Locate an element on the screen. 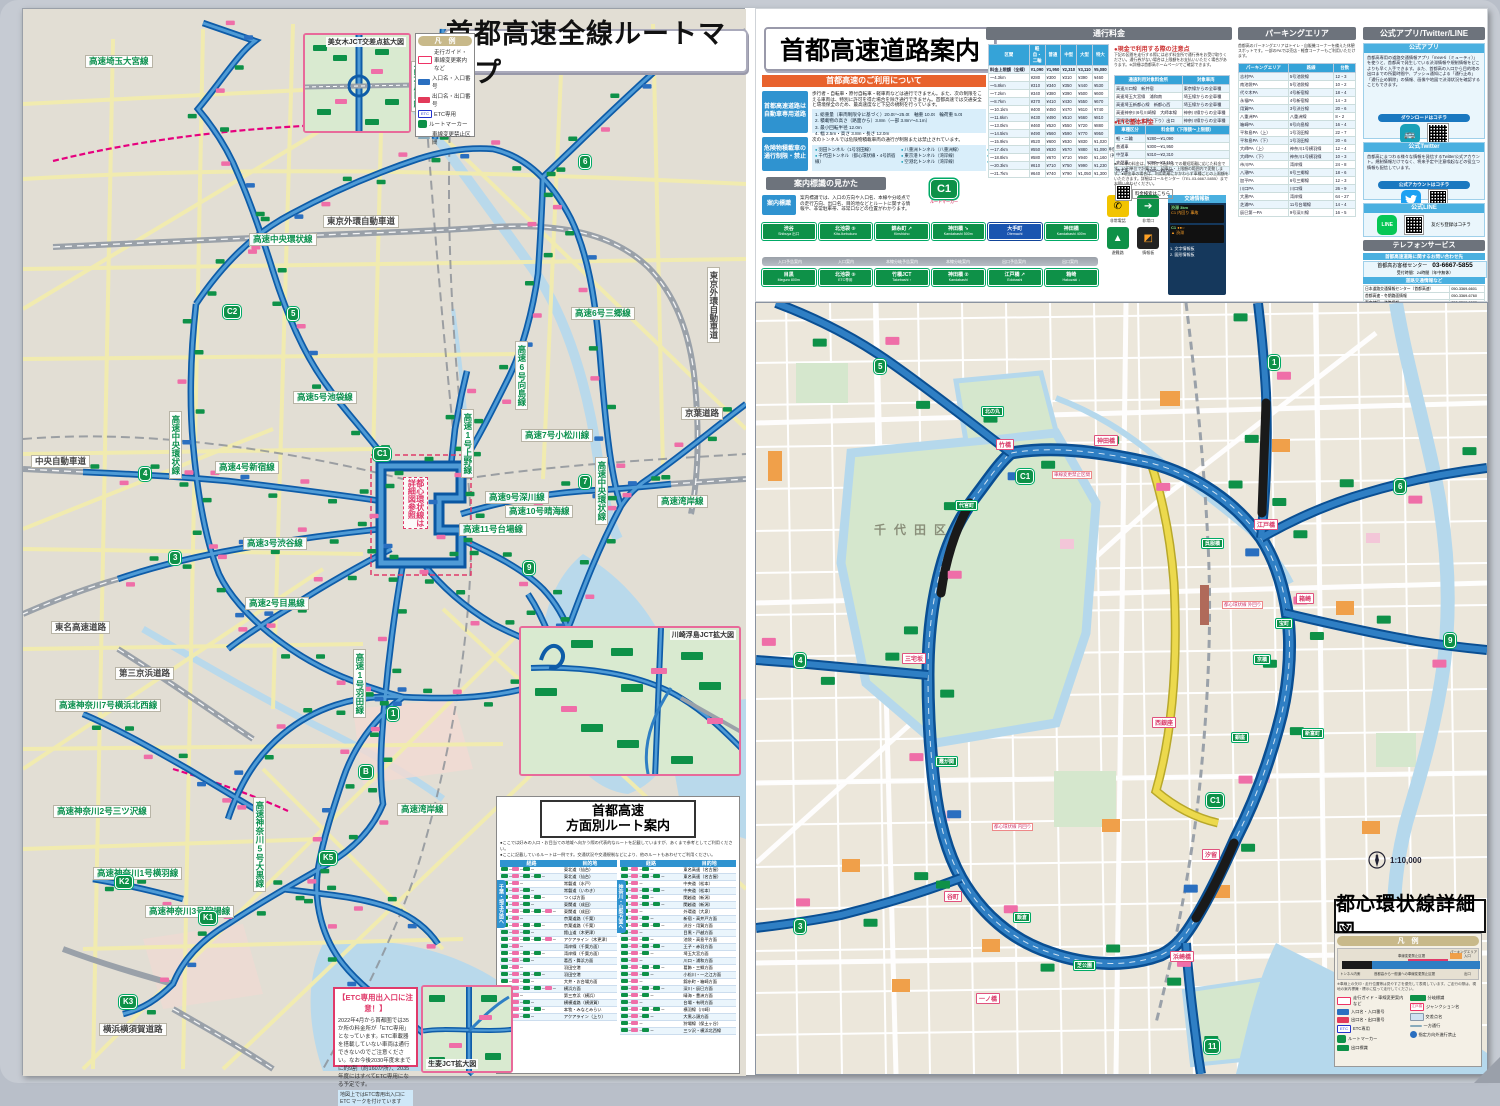  route-name-label: 高速湾岸線 is located at coordinates (422, 809).